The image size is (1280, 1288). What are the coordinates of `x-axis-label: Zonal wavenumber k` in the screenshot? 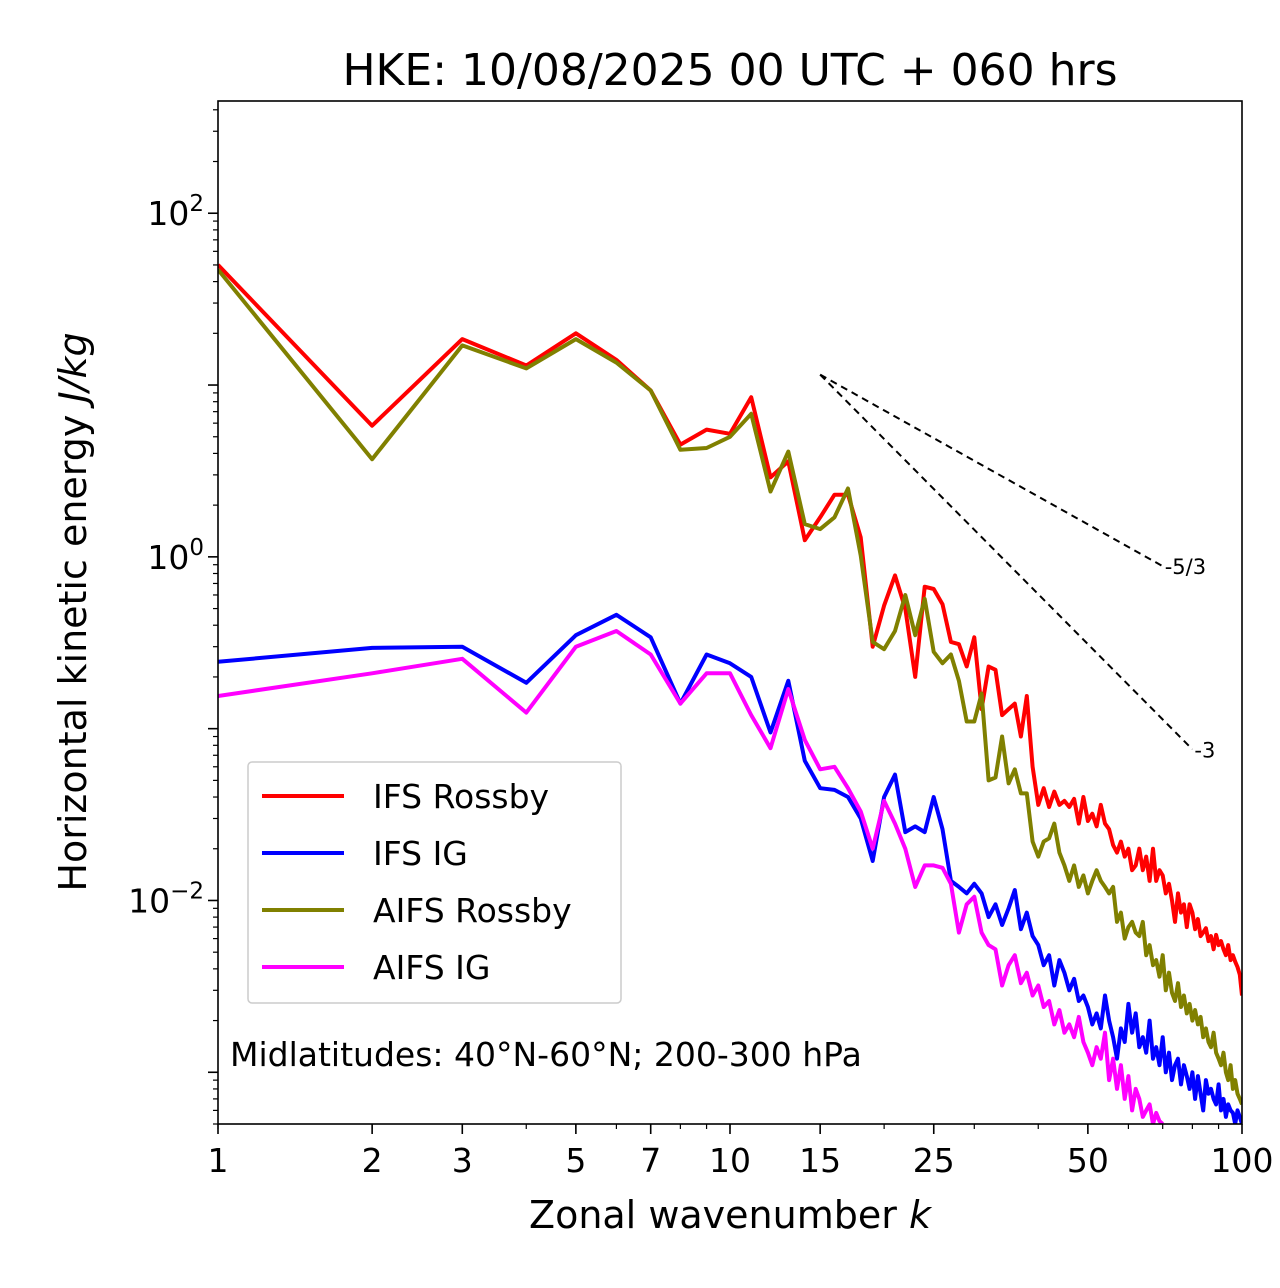 It's located at (731, 1215).